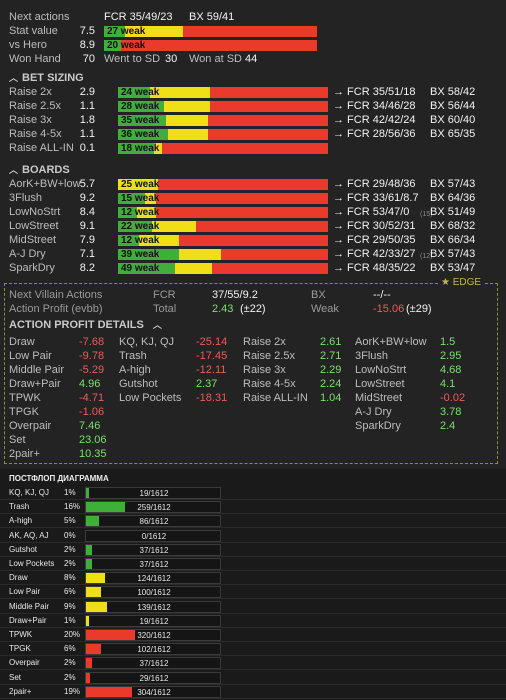 Image resolution: width=506 pixels, height=700 pixels. Describe the element at coordinates (56, 295) in the screenshot. I see `next-villain-label: Next Villain Actions` at that location.